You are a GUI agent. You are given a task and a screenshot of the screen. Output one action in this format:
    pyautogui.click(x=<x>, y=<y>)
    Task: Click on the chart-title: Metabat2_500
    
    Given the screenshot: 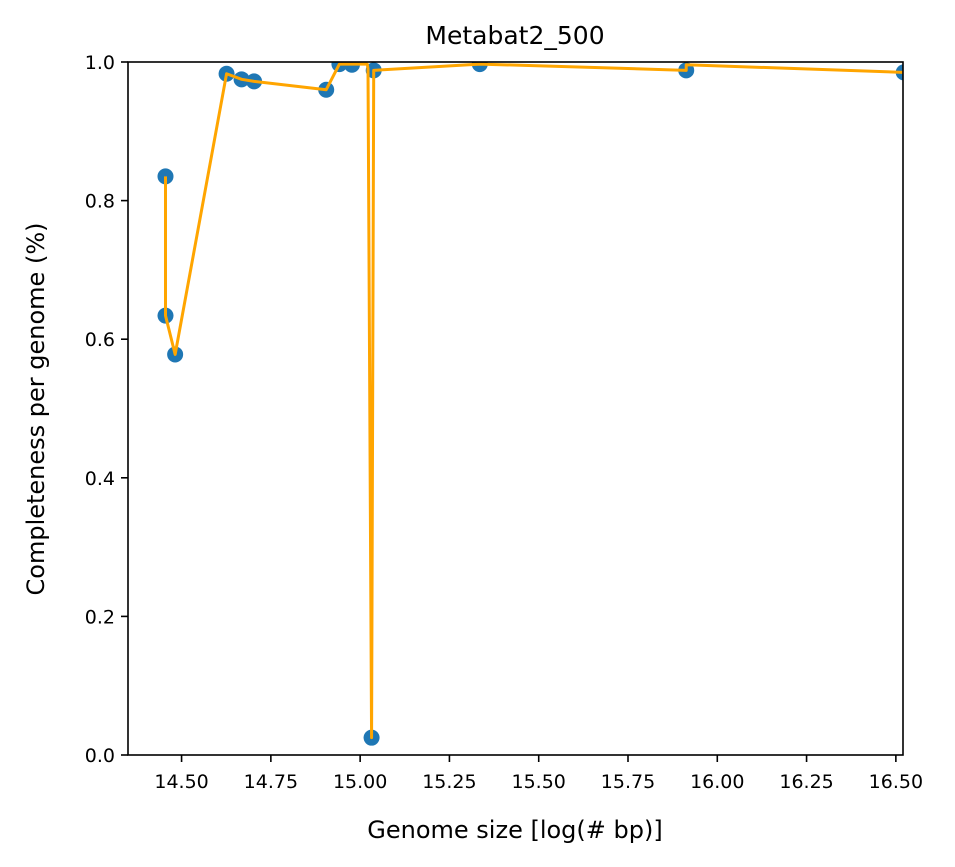 What is the action you would take?
    pyautogui.click(x=514, y=35)
    